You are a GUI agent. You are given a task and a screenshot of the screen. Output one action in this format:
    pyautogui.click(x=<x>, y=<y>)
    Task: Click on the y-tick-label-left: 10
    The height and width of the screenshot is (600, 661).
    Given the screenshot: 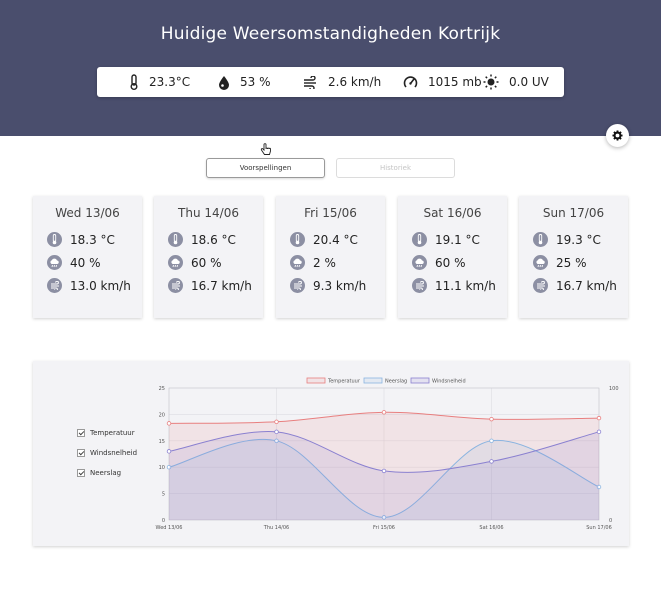 What is the action you would take?
    pyautogui.click(x=162, y=468)
    